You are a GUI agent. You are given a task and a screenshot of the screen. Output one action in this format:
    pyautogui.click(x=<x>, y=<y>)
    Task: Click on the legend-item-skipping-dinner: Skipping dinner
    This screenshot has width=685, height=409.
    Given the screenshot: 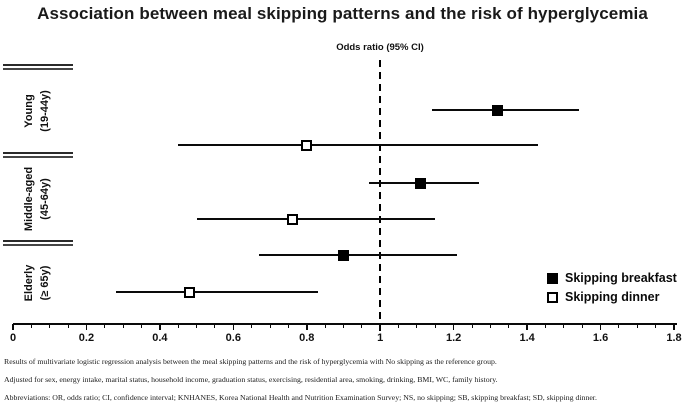 What is the action you would take?
    pyautogui.click(x=603, y=297)
    